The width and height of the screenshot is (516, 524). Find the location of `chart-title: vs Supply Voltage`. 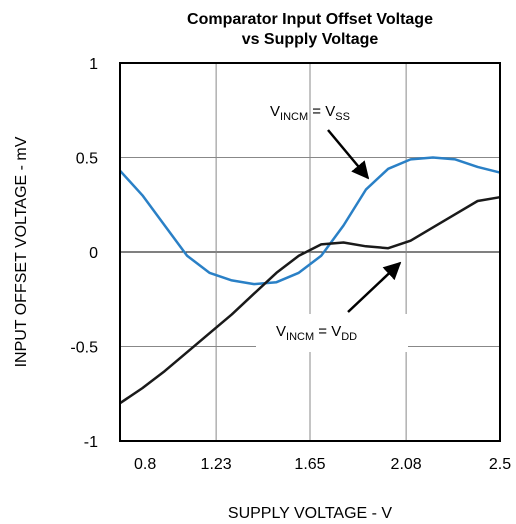

chart-title: vs Supply Voltage is located at coordinates (310, 39).